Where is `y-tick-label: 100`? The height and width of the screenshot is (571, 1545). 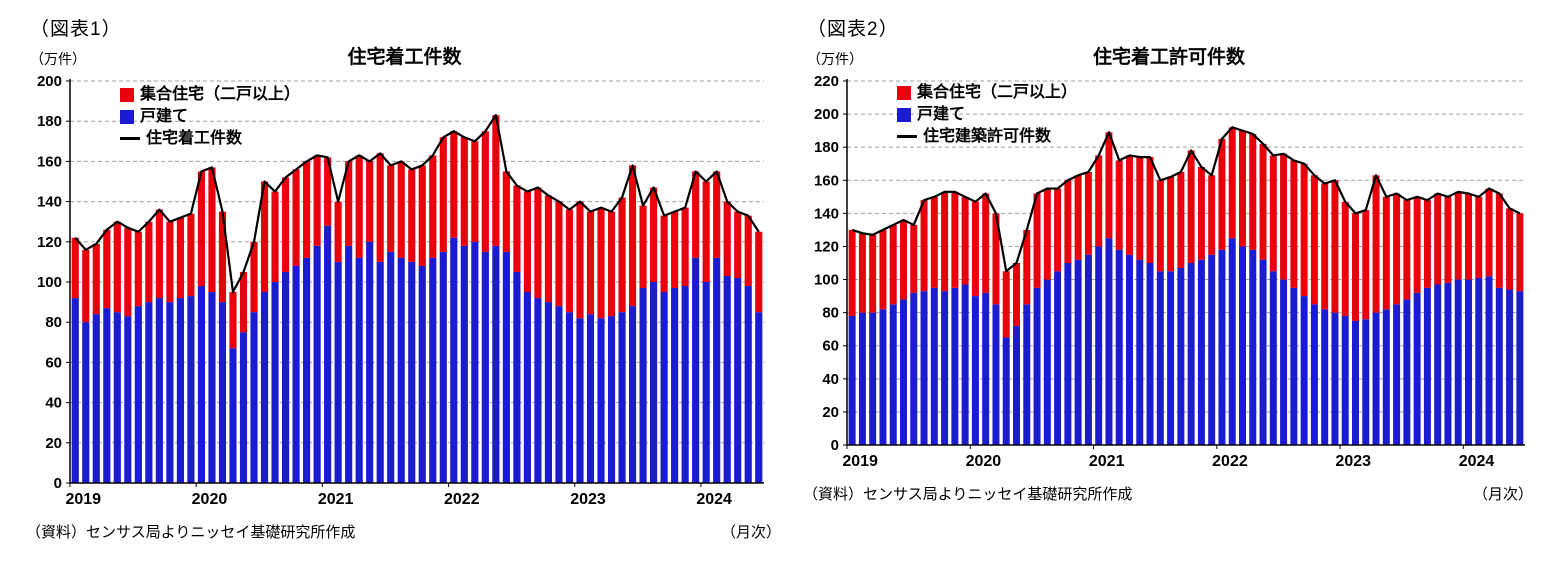 y-tick-label: 100 is located at coordinates (826, 280).